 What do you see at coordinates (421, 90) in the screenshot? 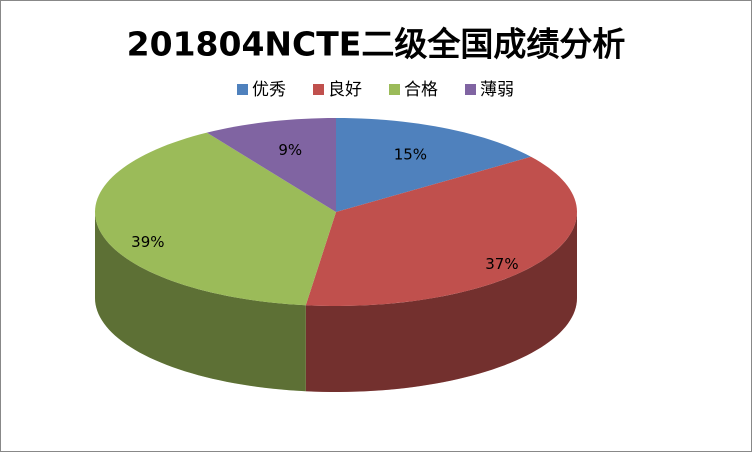
I see `legend-label: 合格` at bounding box center [421, 90].